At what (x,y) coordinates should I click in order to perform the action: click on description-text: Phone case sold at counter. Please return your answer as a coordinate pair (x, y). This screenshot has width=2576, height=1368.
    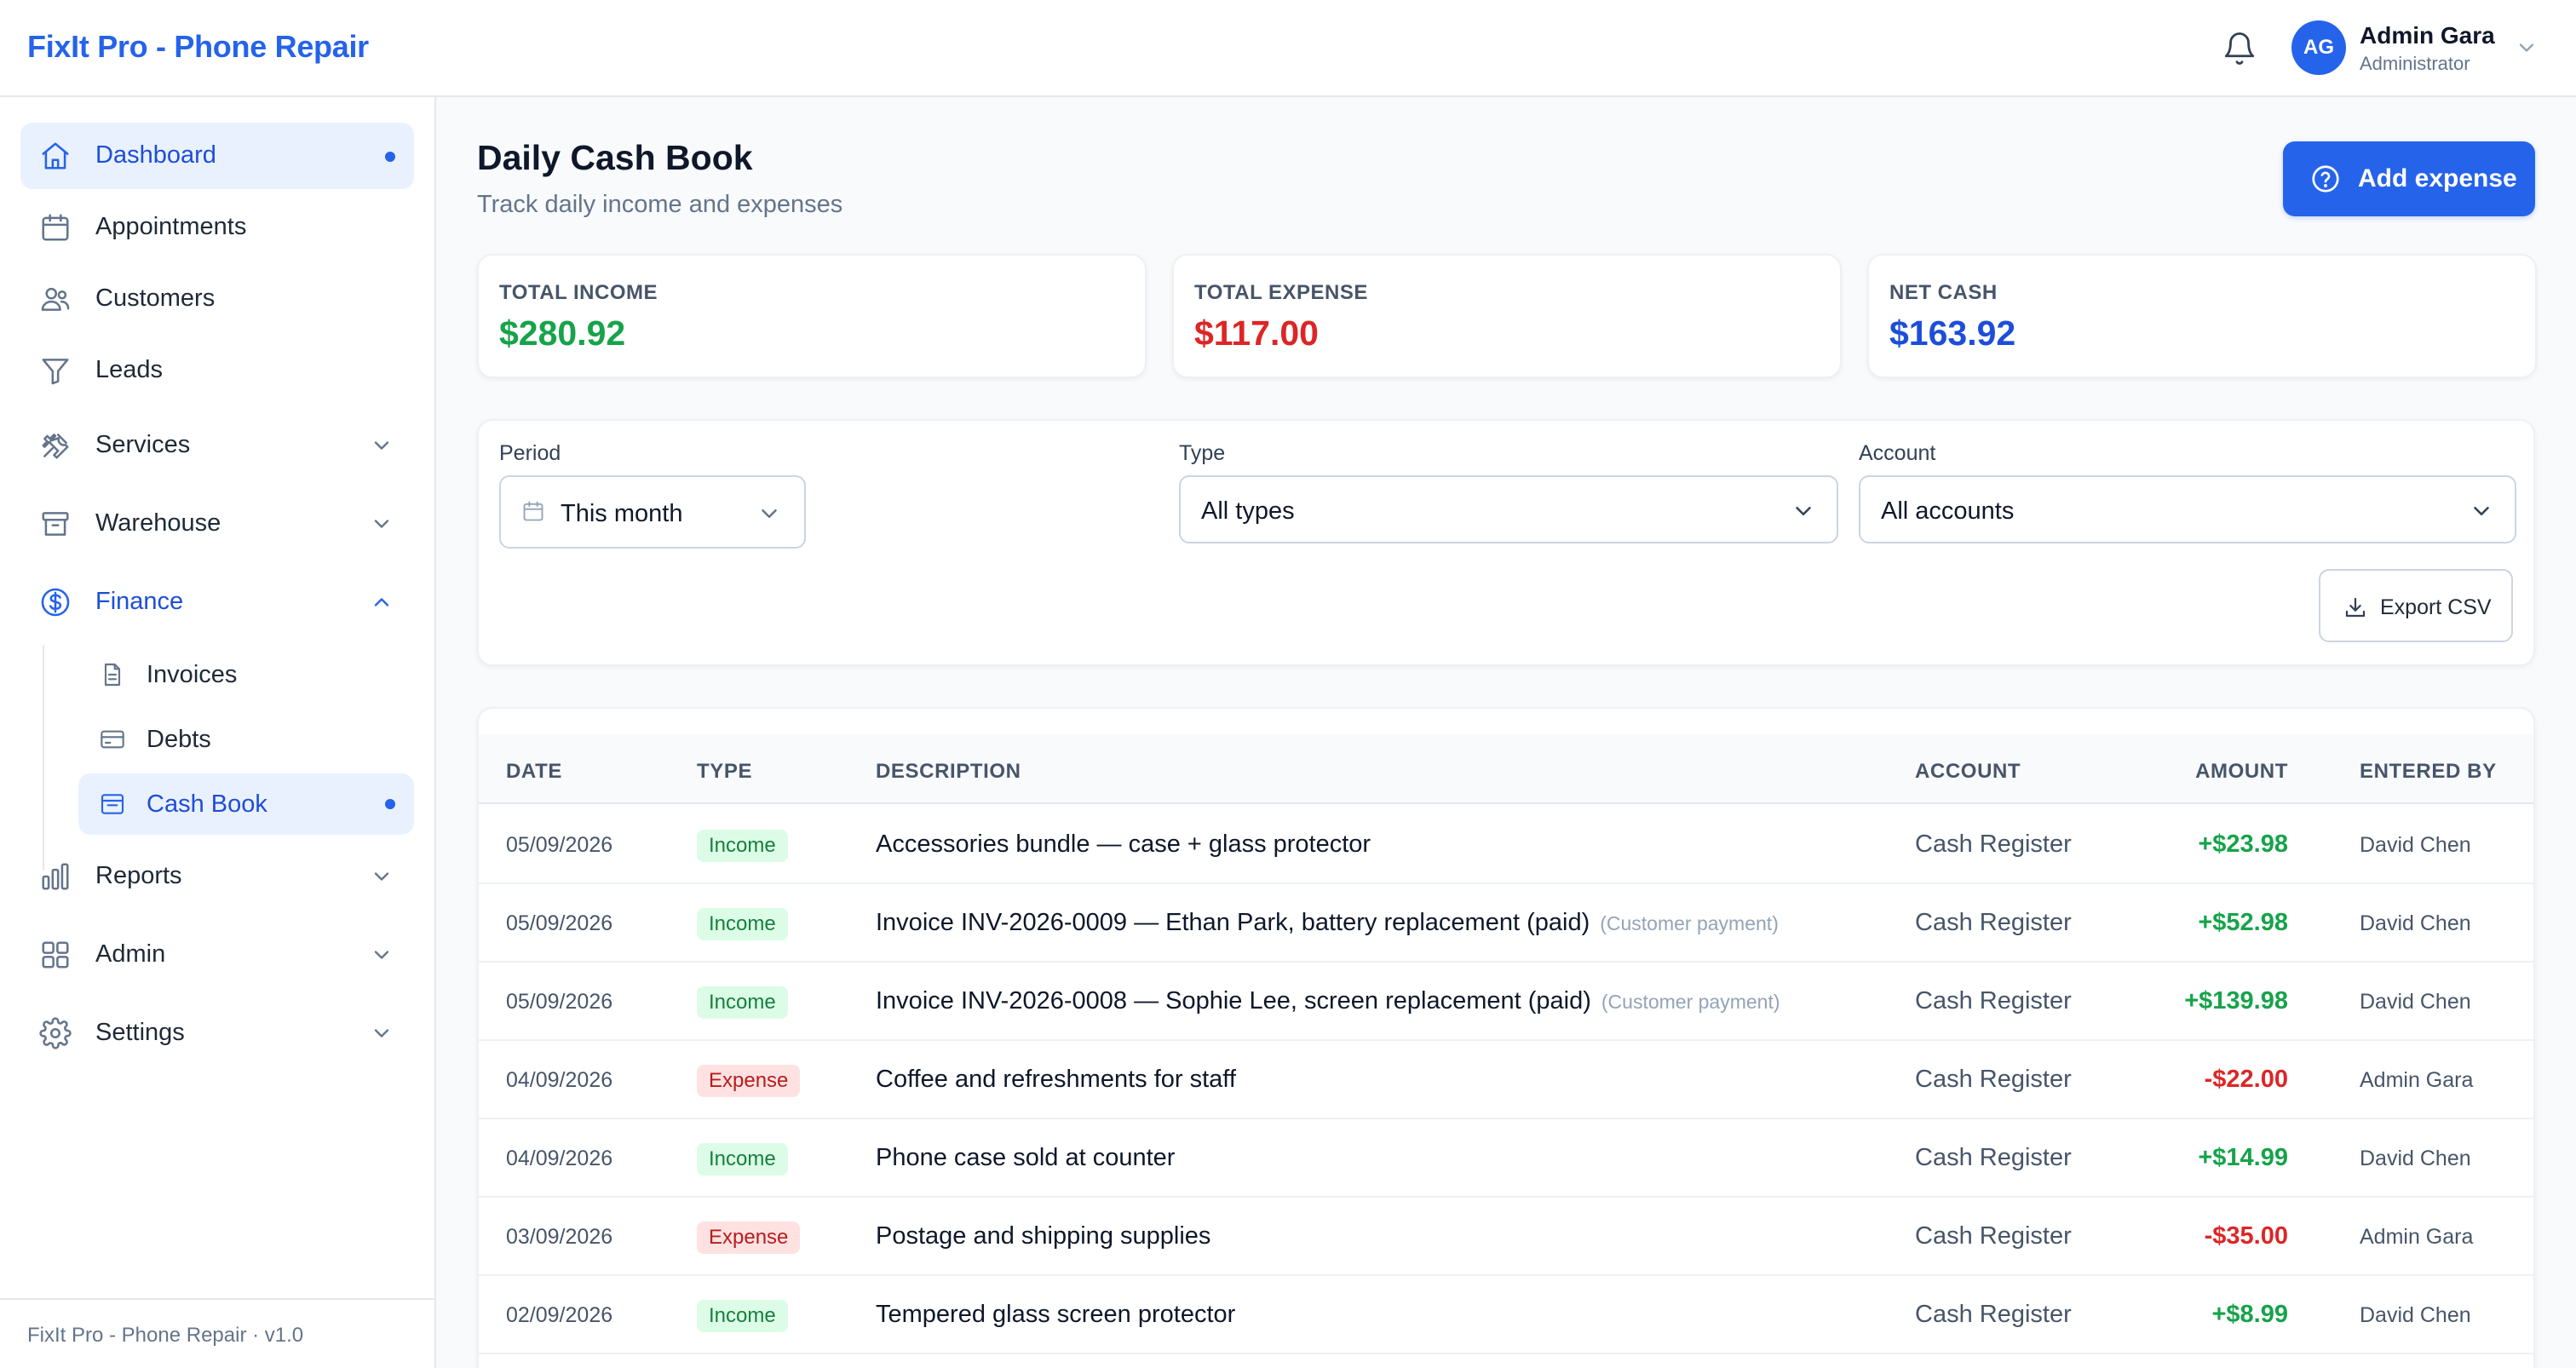
    Looking at the image, I should click on (1026, 1157).